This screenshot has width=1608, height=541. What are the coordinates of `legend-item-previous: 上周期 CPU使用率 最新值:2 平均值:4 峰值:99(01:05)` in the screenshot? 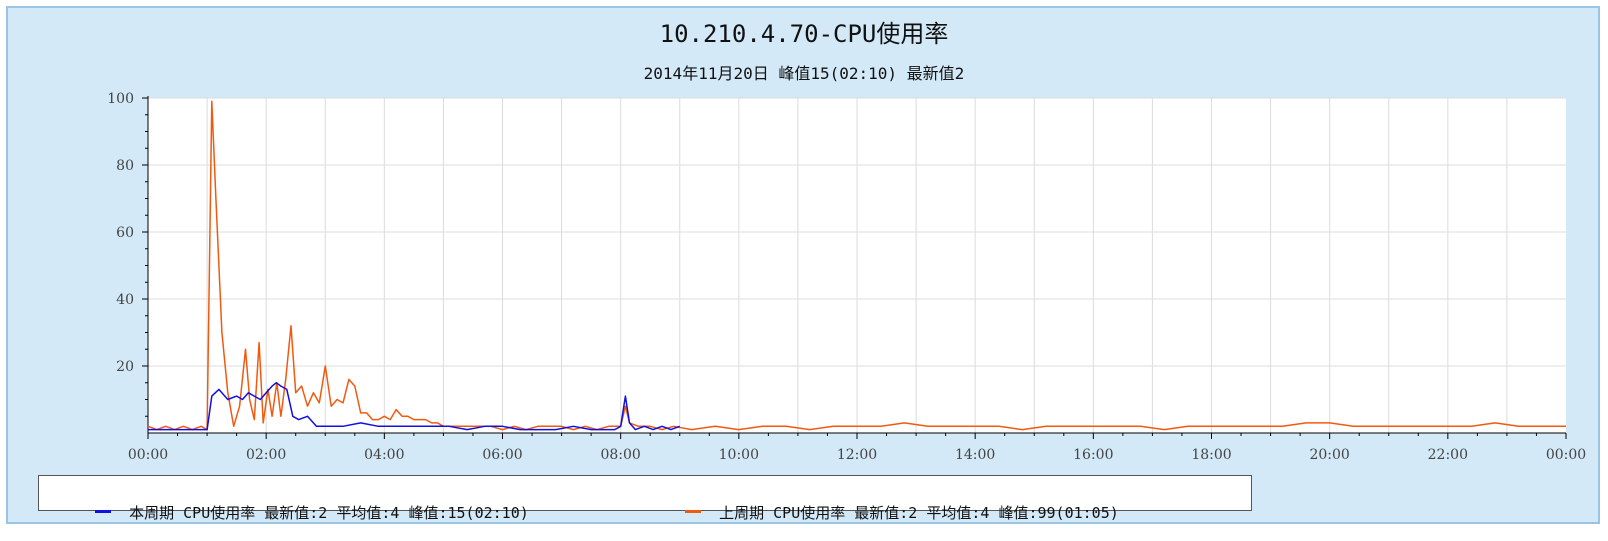 It's located at (884, 512).